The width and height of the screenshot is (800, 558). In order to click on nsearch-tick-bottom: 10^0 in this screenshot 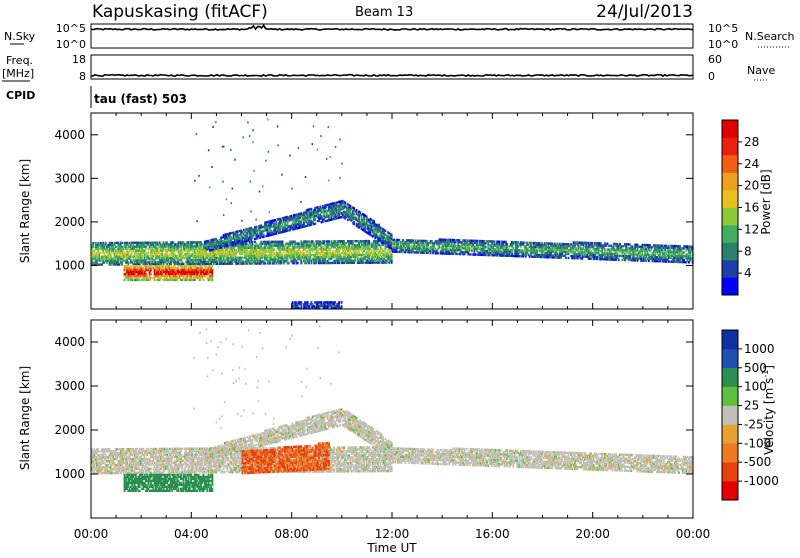, I will do `click(723, 44)`.